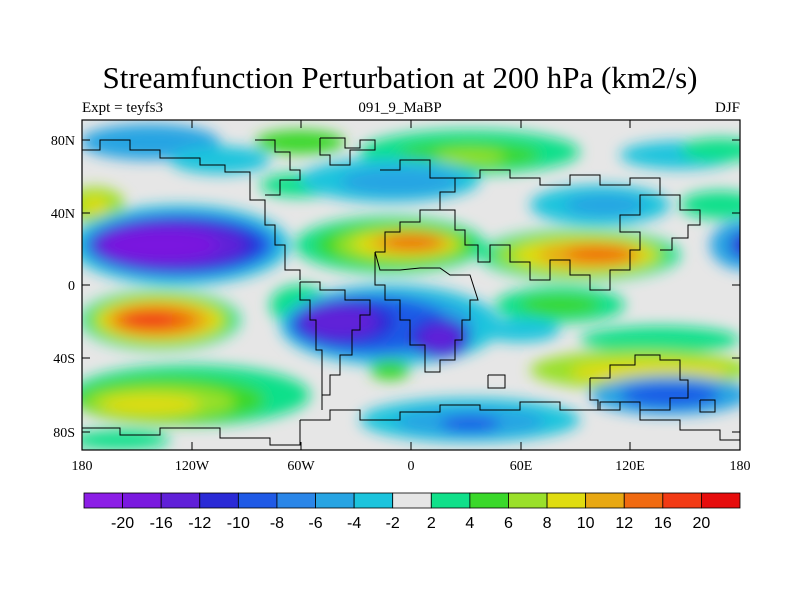 Image resolution: width=800 pixels, height=600 pixels. Describe the element at coordinates (508, 523) in the screenshot. I see `colorbar-label: 6` at that location.